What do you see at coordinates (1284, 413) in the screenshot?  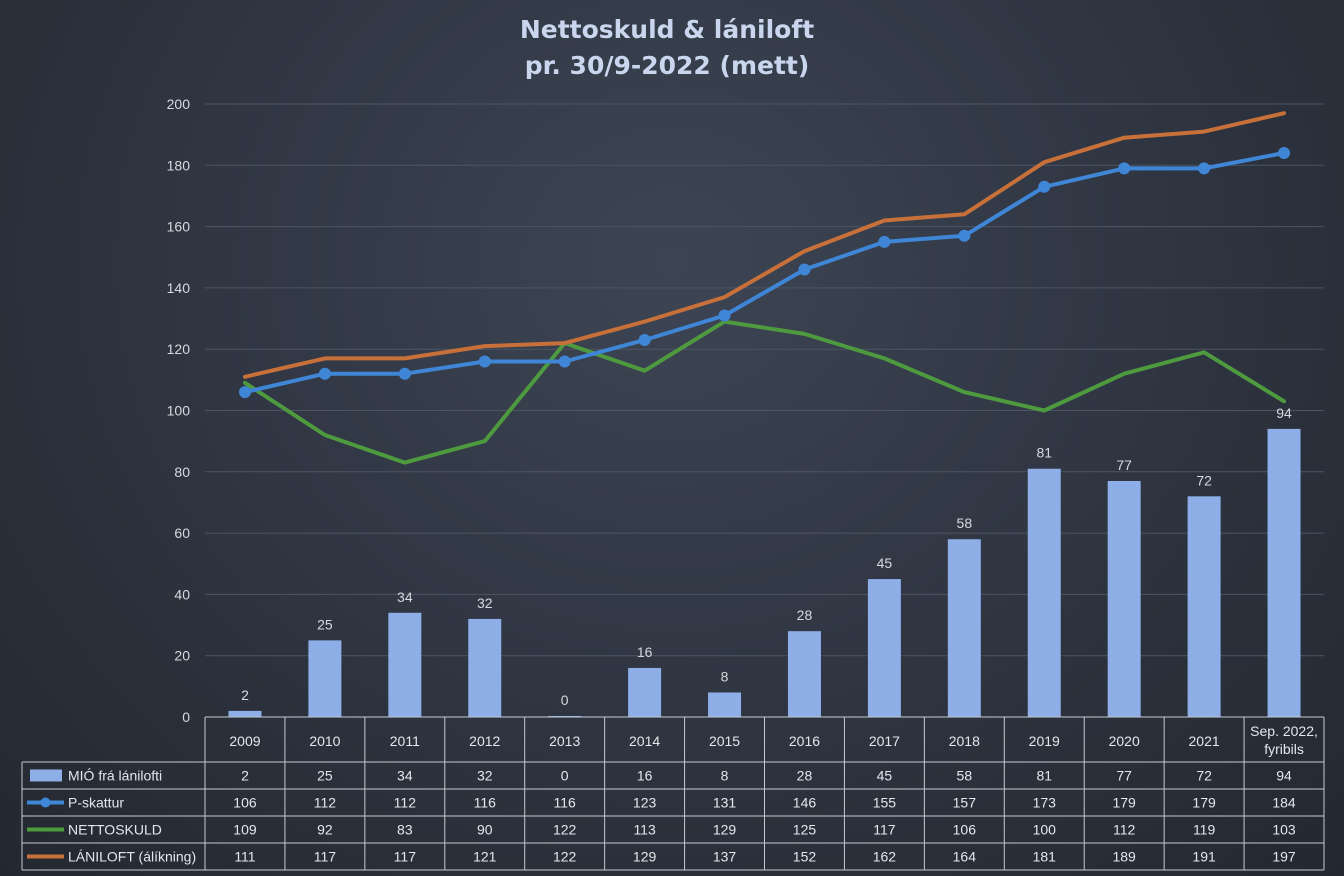 I see `bar-data-label: 94` at bounding box center [1284, 413].